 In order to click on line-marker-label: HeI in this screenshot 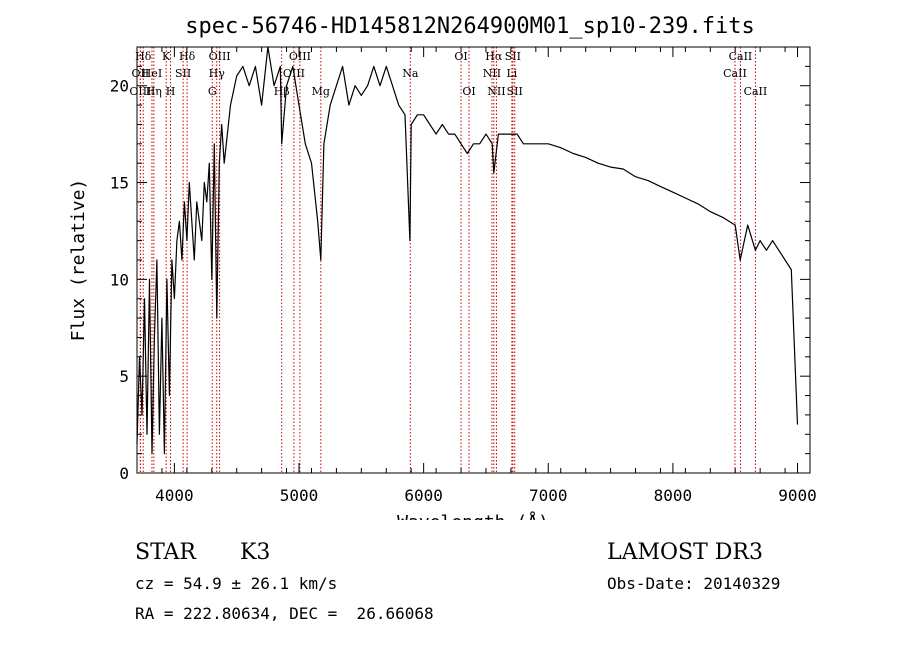, I will do `click(152, 73)`.